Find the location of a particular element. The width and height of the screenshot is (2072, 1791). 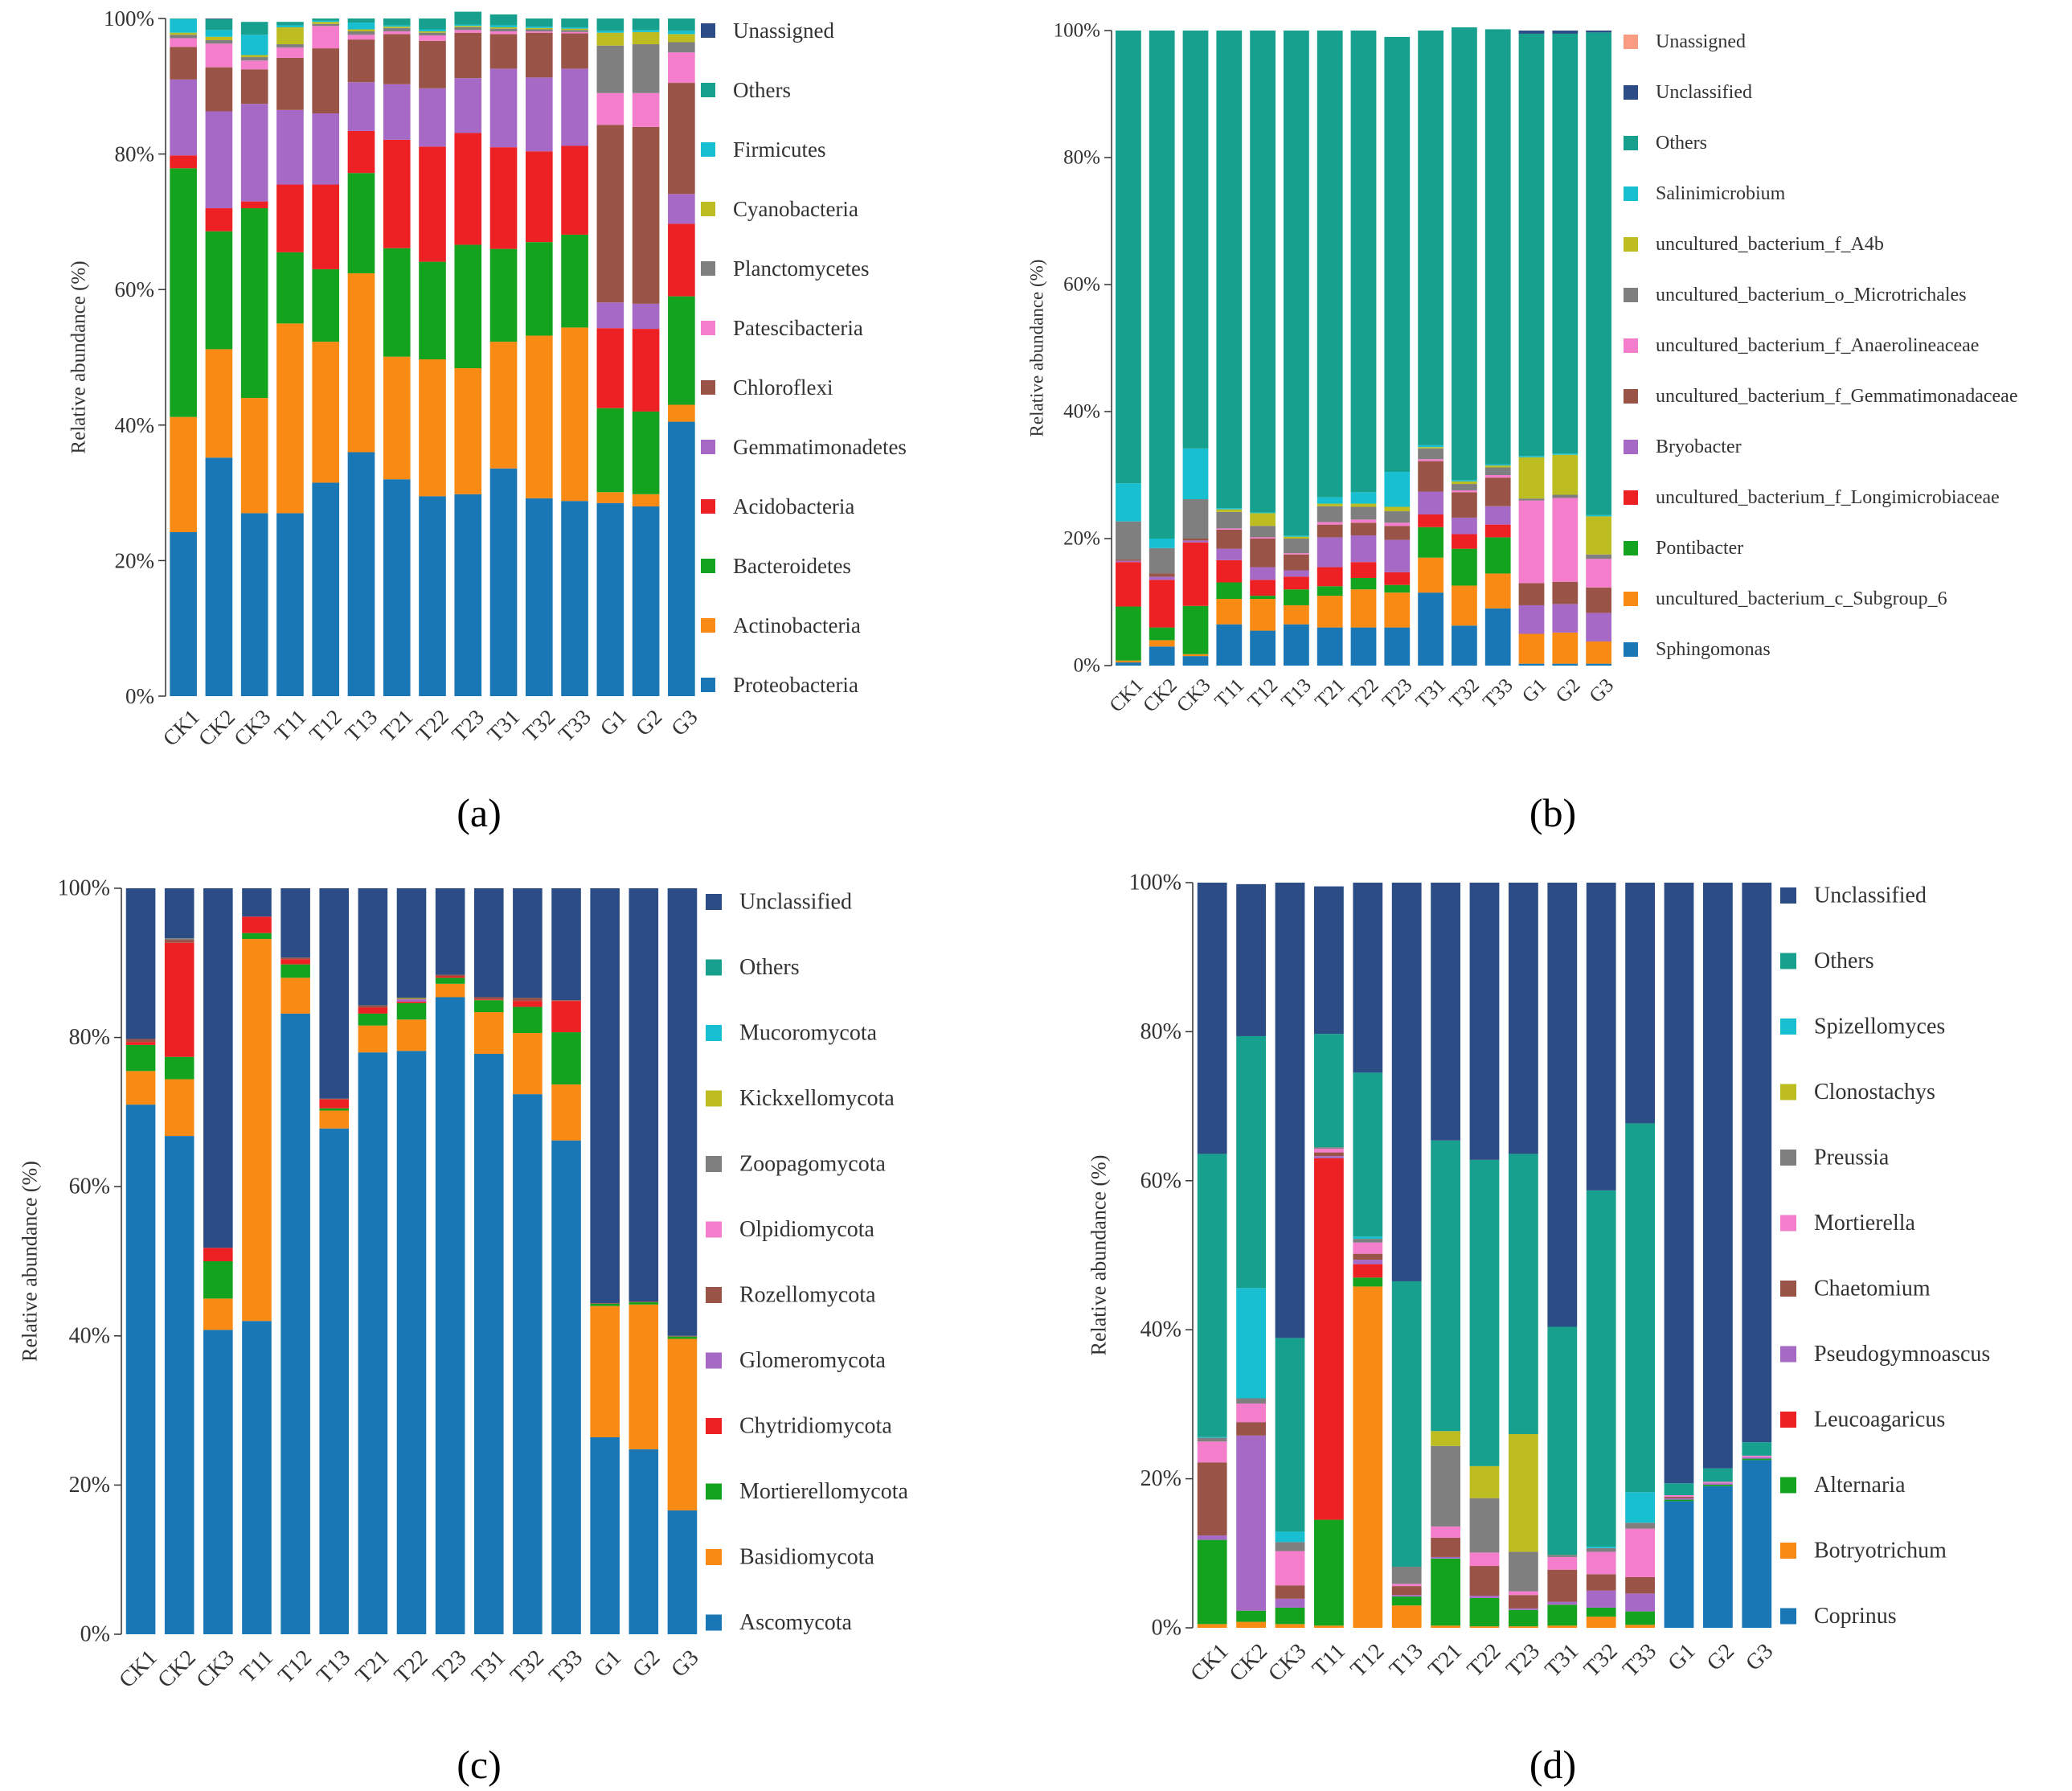

bar-segment-t21-clonostachys is located at coordinates (1445, 1438).